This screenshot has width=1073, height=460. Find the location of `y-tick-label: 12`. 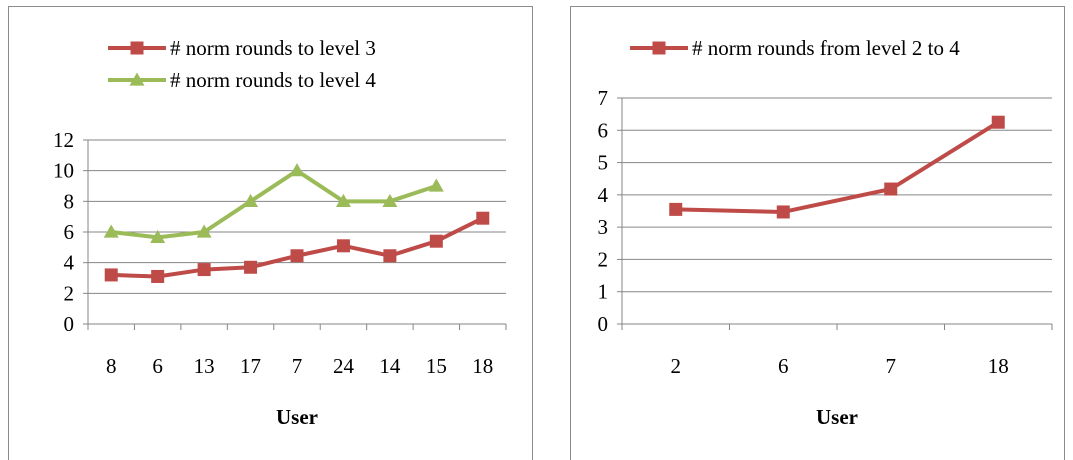

y-tick-label: 12 is located at coordinates (63, 140).